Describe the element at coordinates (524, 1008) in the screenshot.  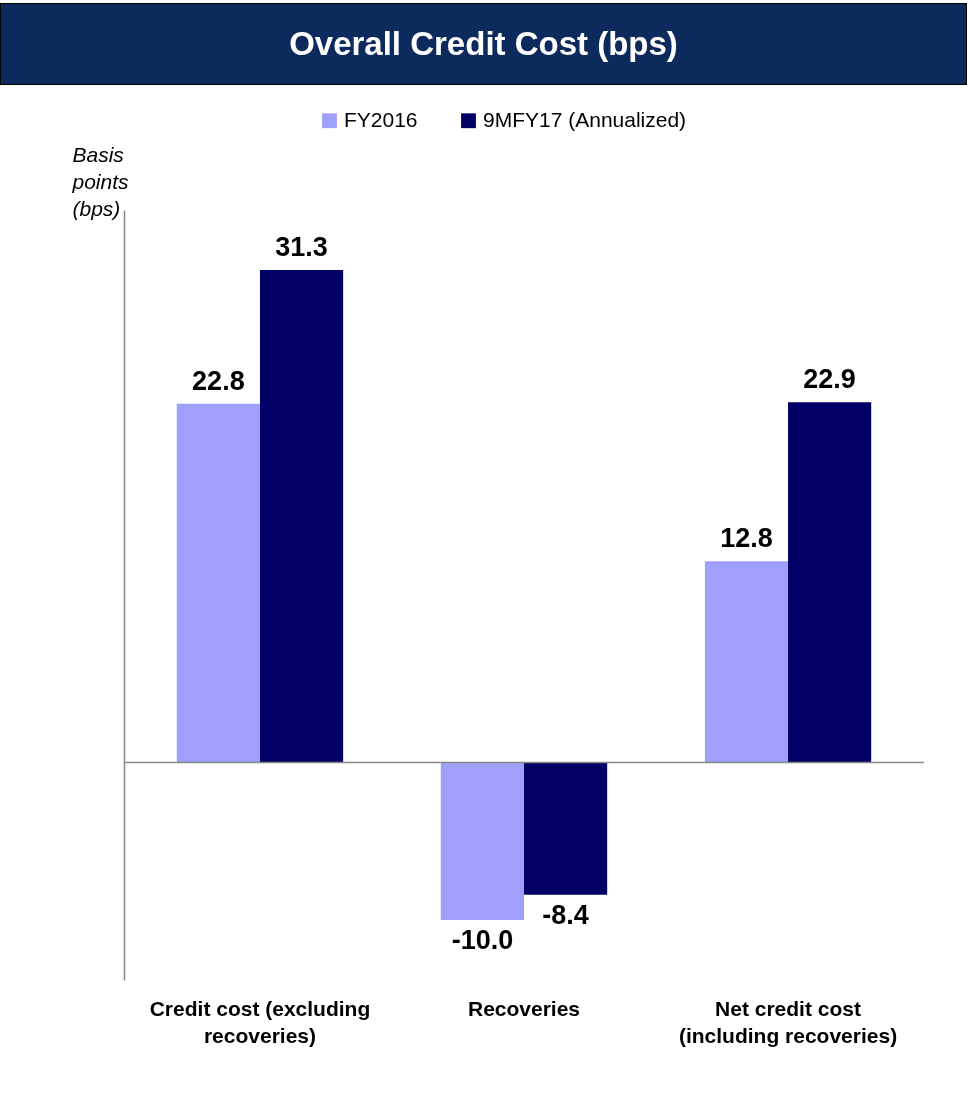
I see `x-tick-label: Recoveries` at that location.